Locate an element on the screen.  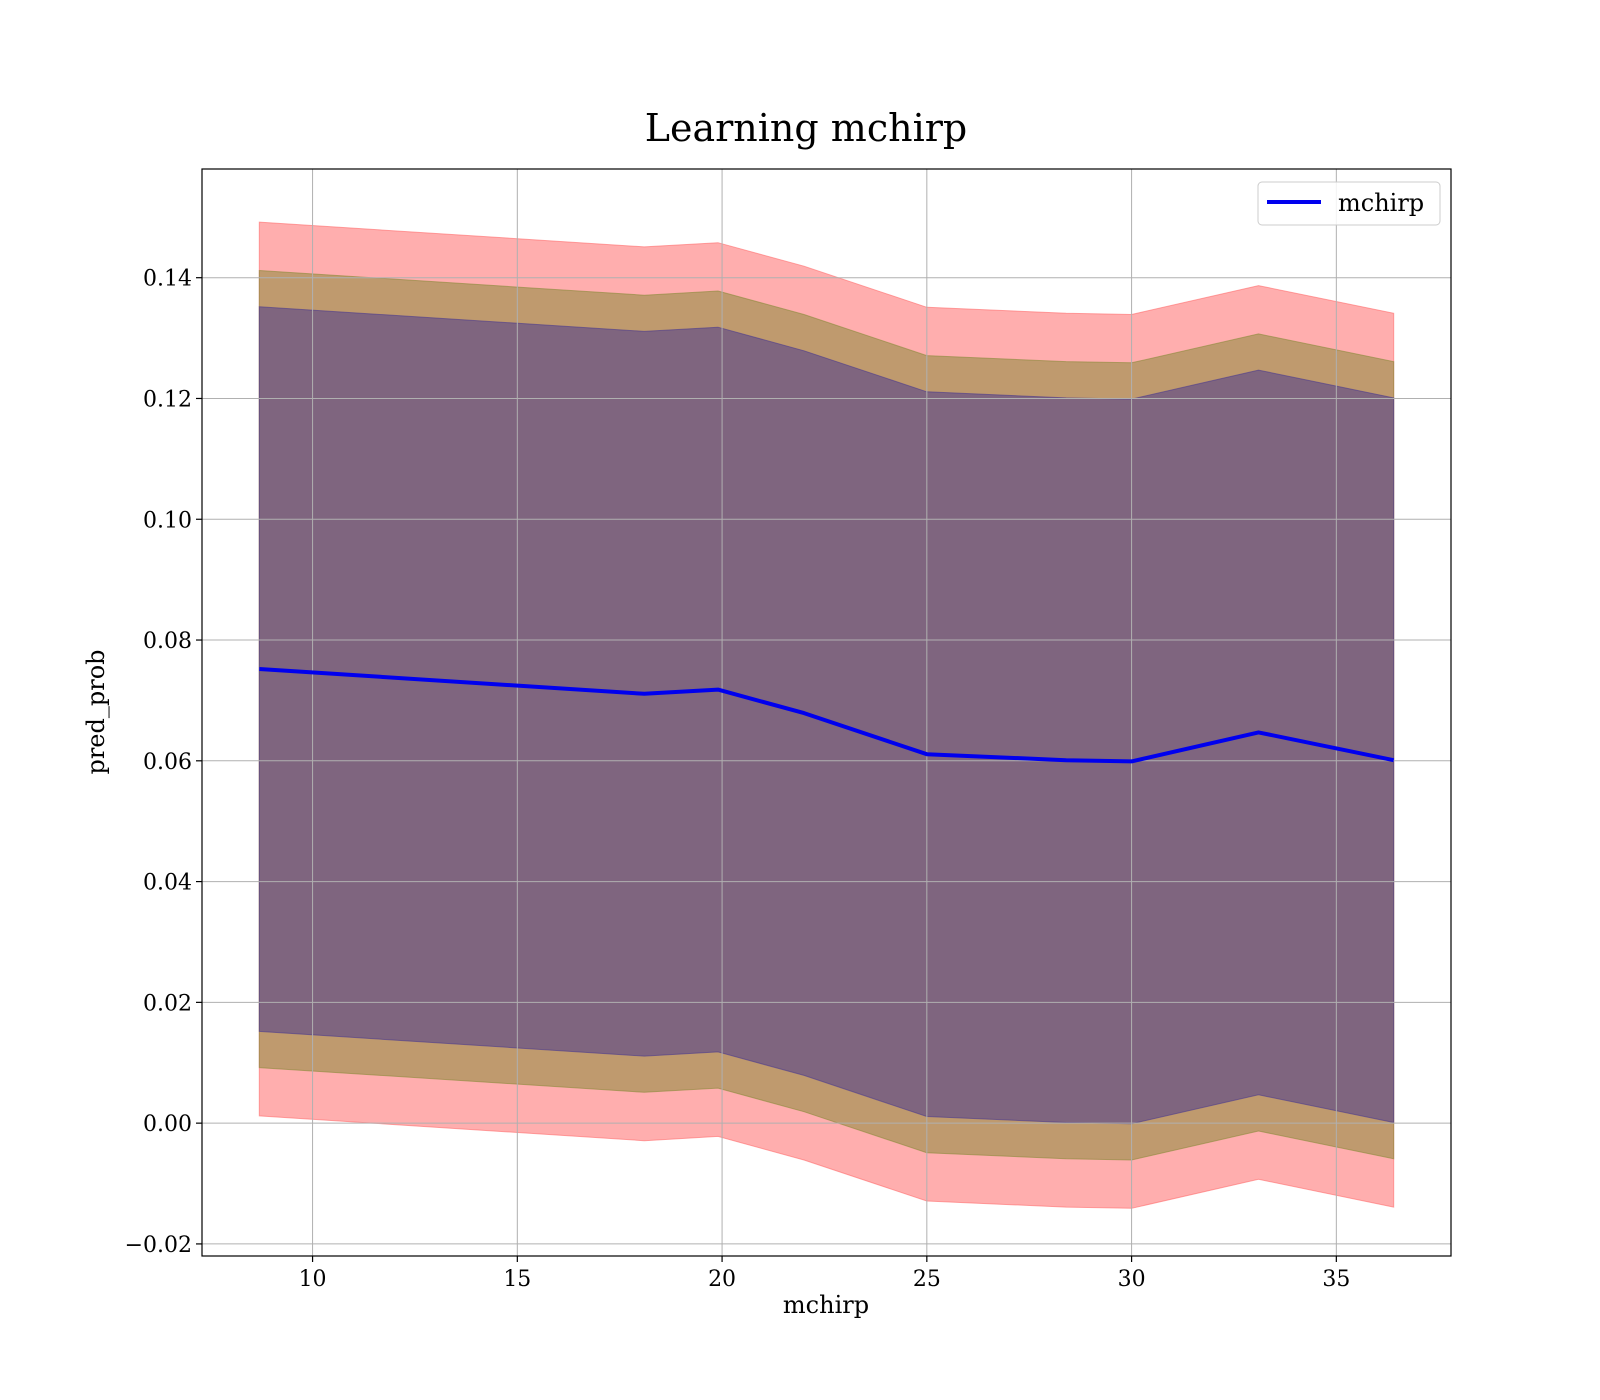
x-tick-label: 10 is located at coordinates (313, 1279).